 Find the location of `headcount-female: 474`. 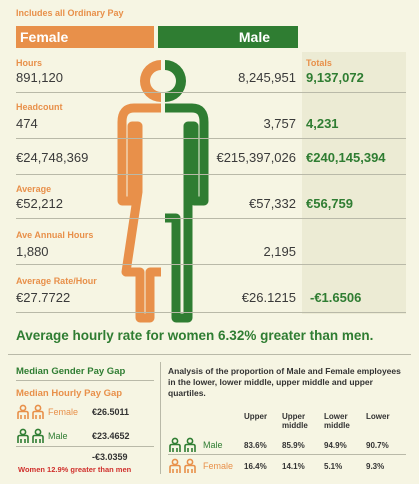

headcount-female: 474 is located at coordinates (27, 123).